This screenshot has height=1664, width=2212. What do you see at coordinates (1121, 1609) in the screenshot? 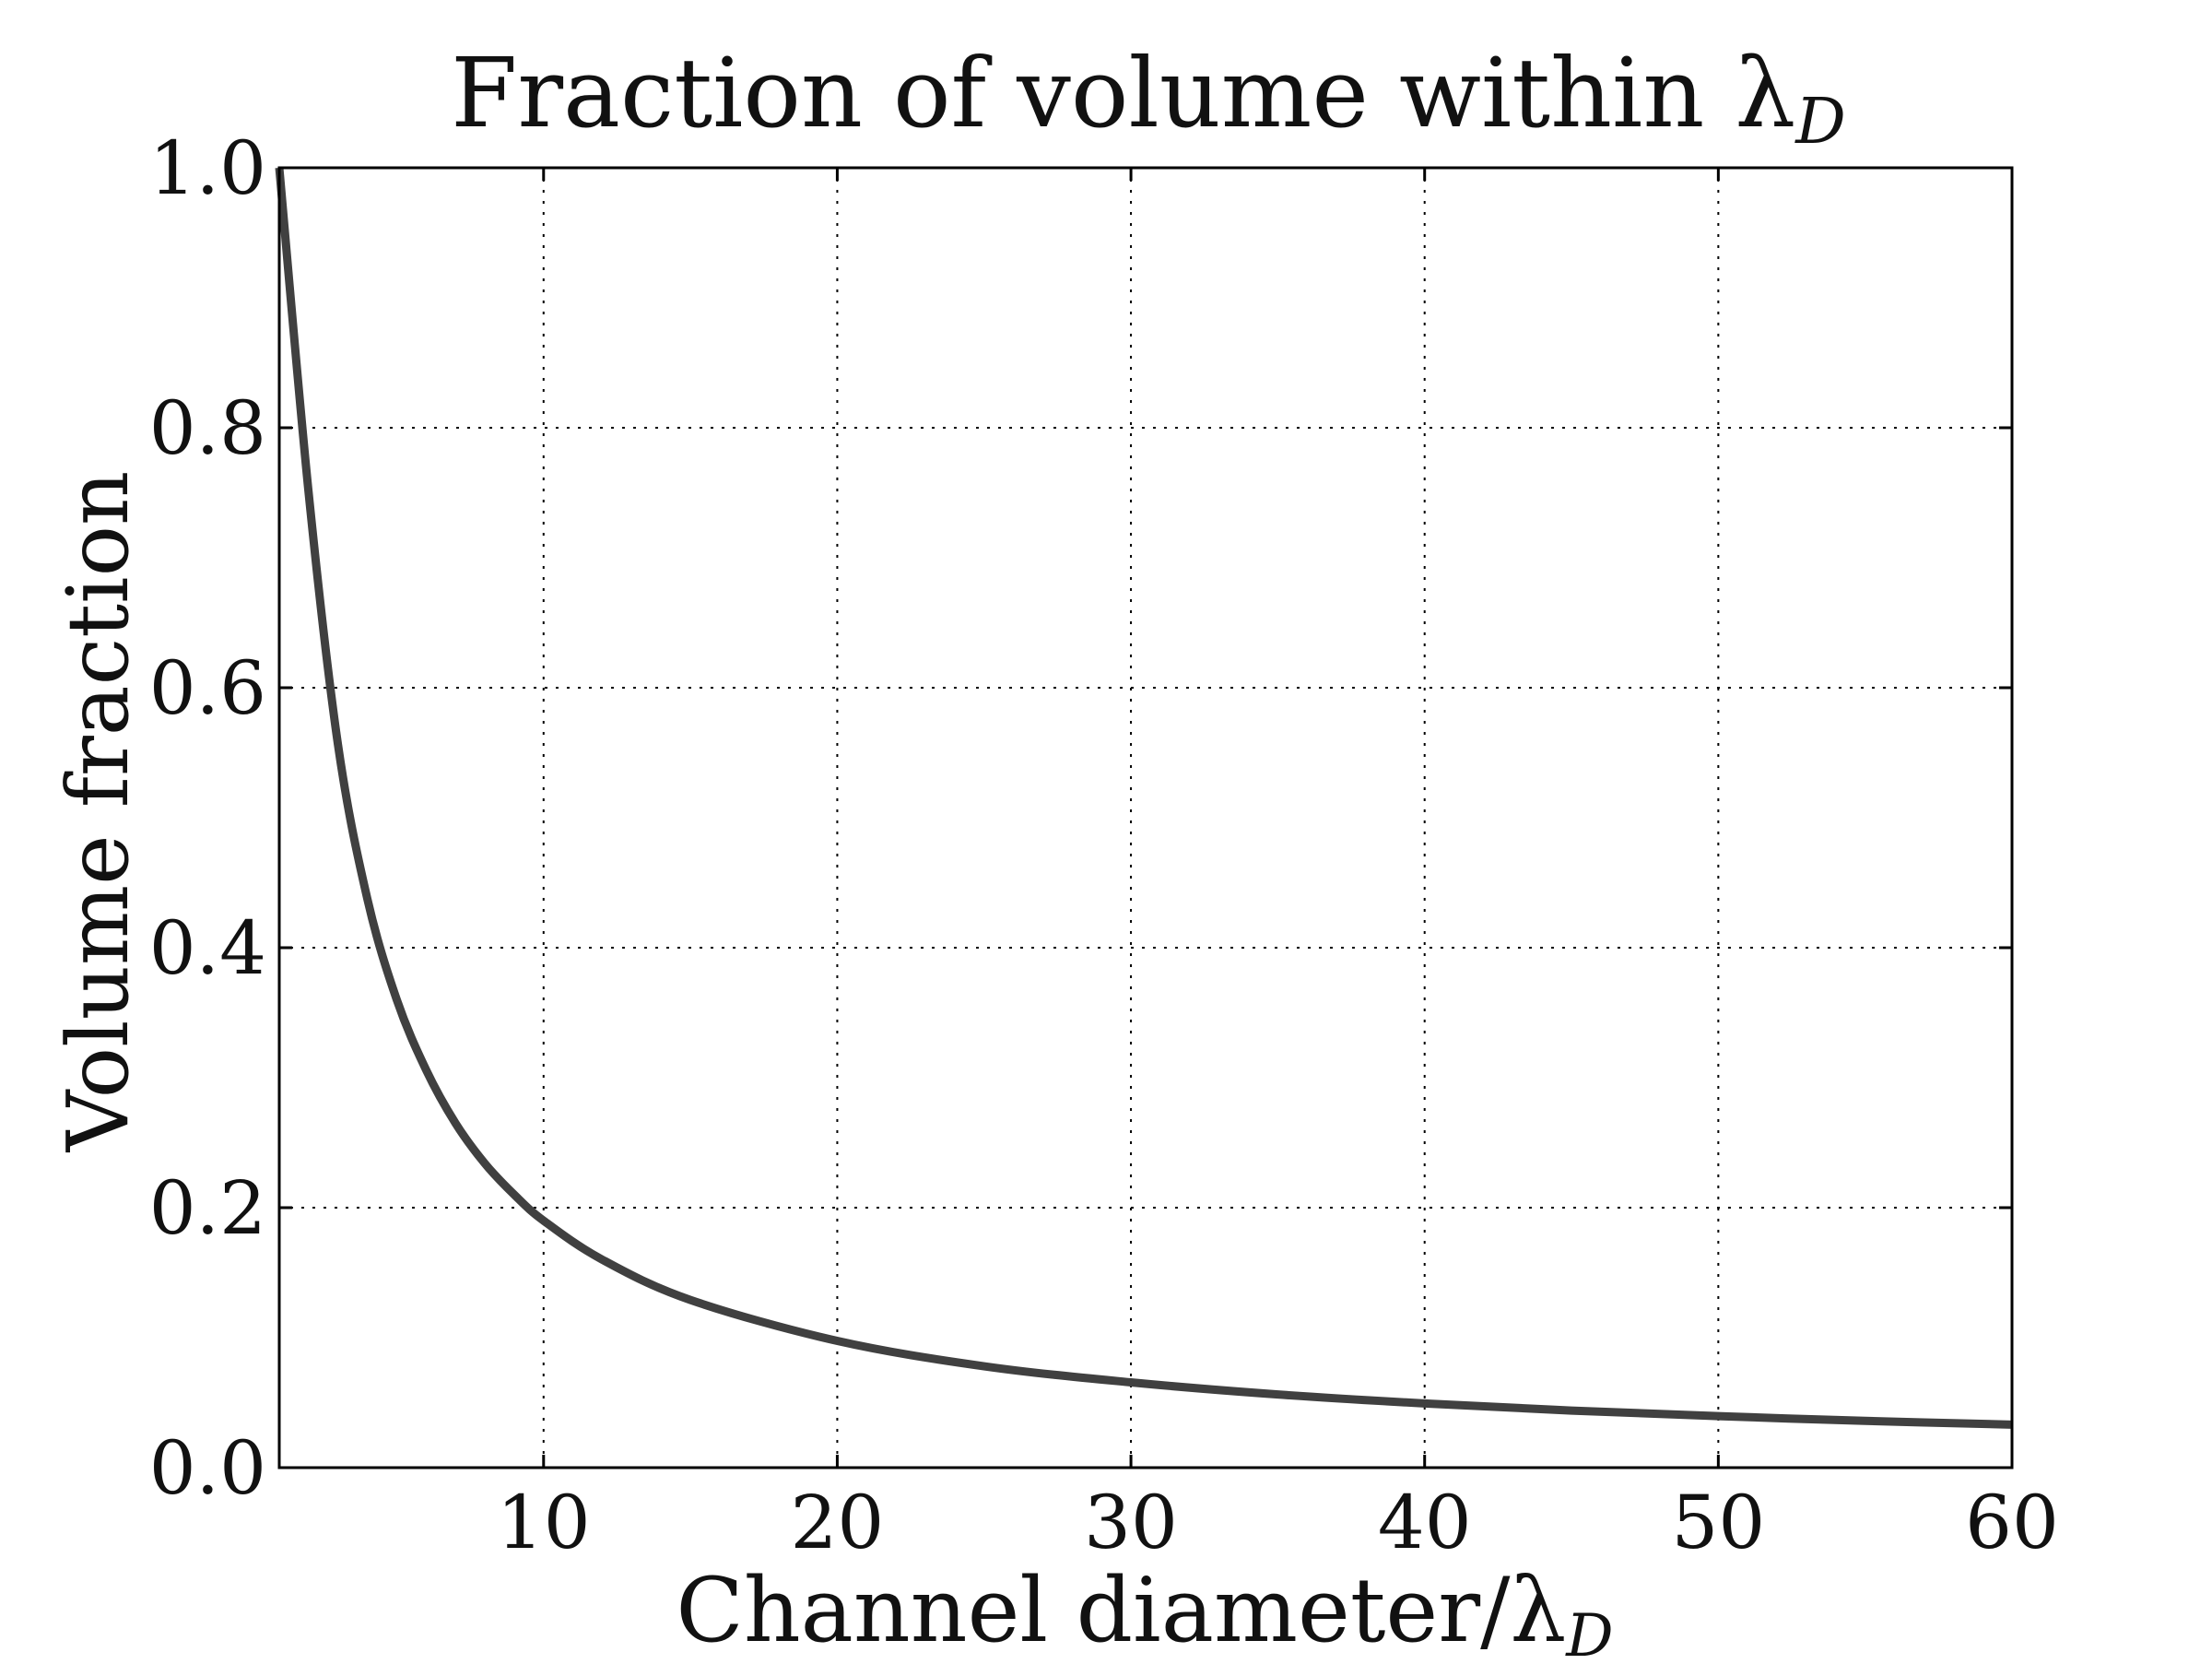
I see `x-axis-label-text: Channel diameter/λ` at bounding box center [1121, 1609].